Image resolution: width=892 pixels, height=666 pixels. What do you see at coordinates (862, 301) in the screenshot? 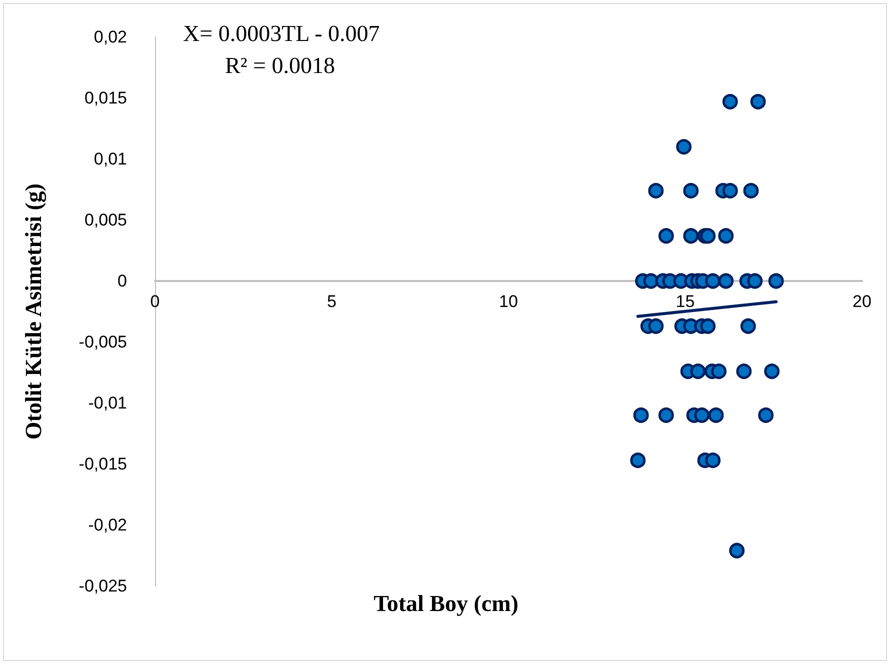
I see `x-tick-label: 20` at bounding box center [862, 301].